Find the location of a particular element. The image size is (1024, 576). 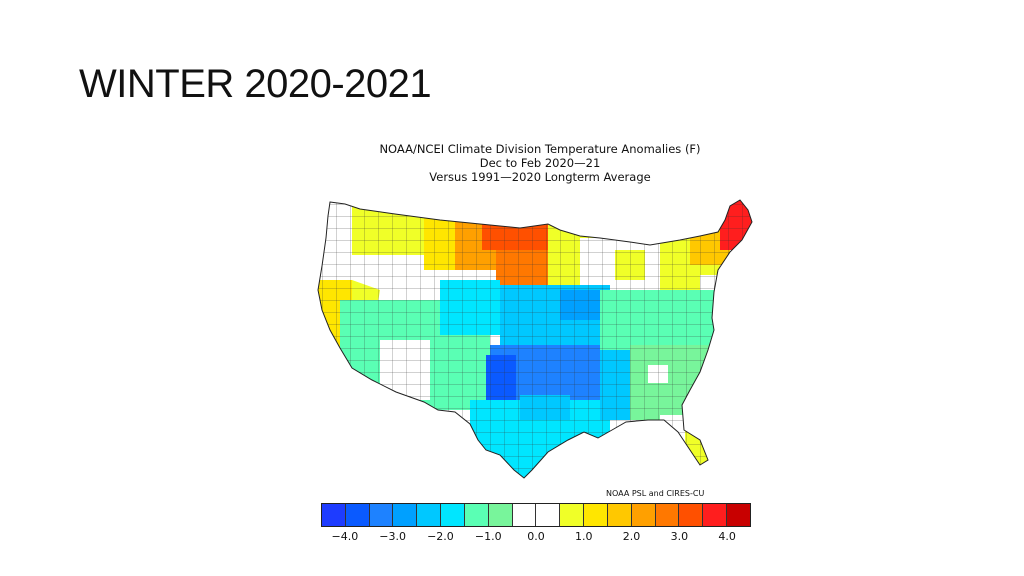

map-title-line-3: Versus 1991—2020 Longterm Average is located at coordinates (540, 177).